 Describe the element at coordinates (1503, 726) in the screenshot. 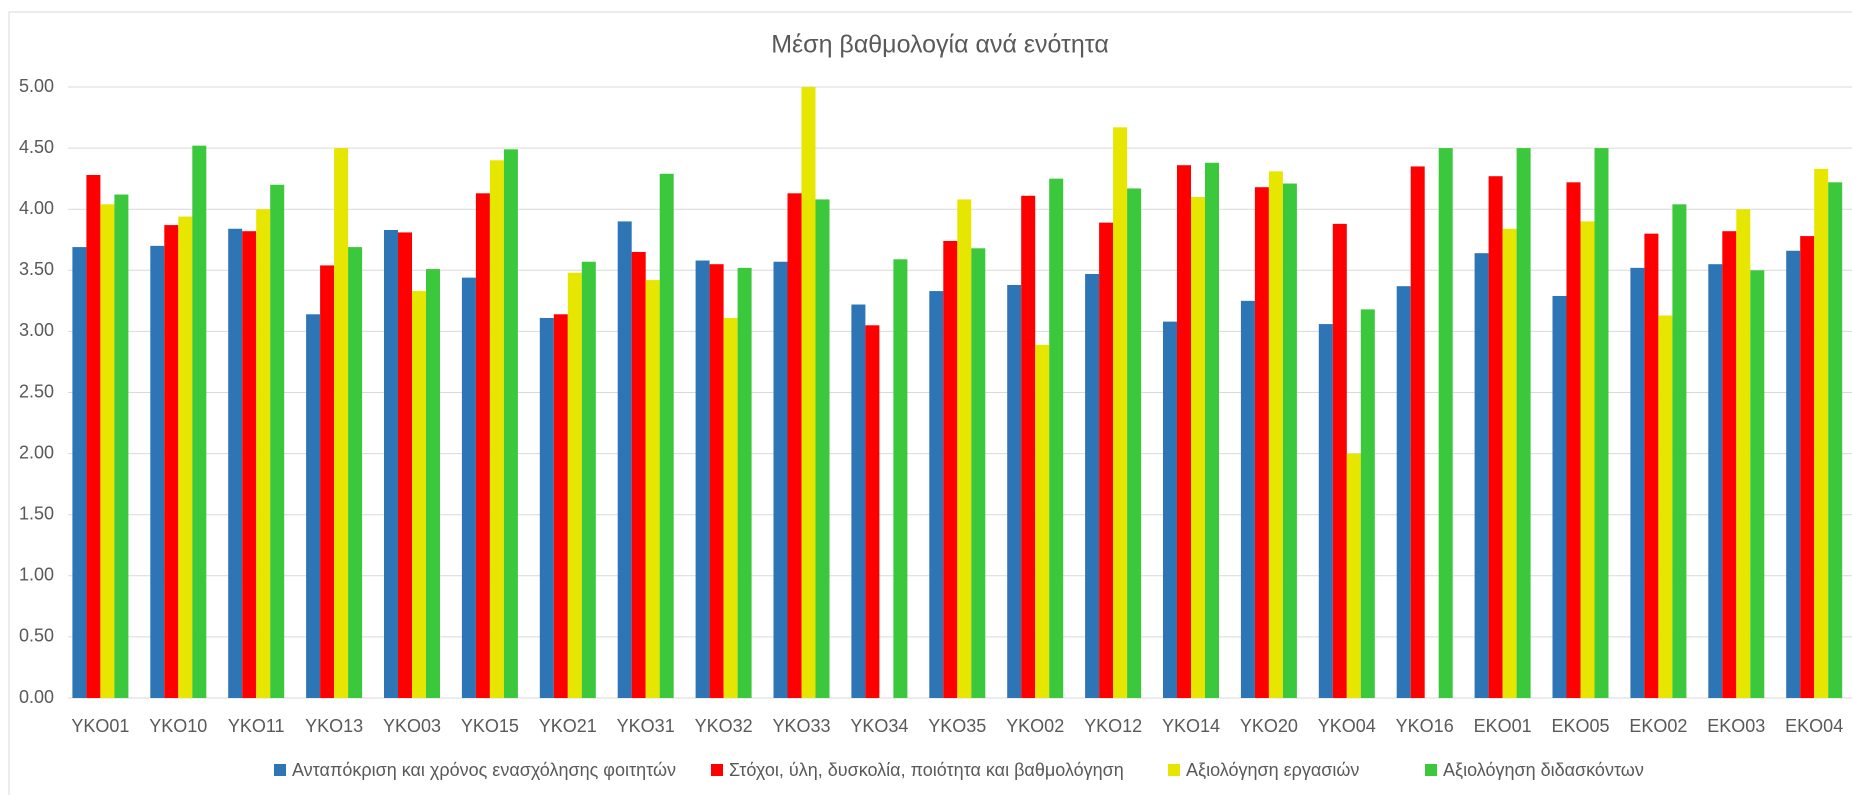

I see `x-tick-label: EKO01` at that location.